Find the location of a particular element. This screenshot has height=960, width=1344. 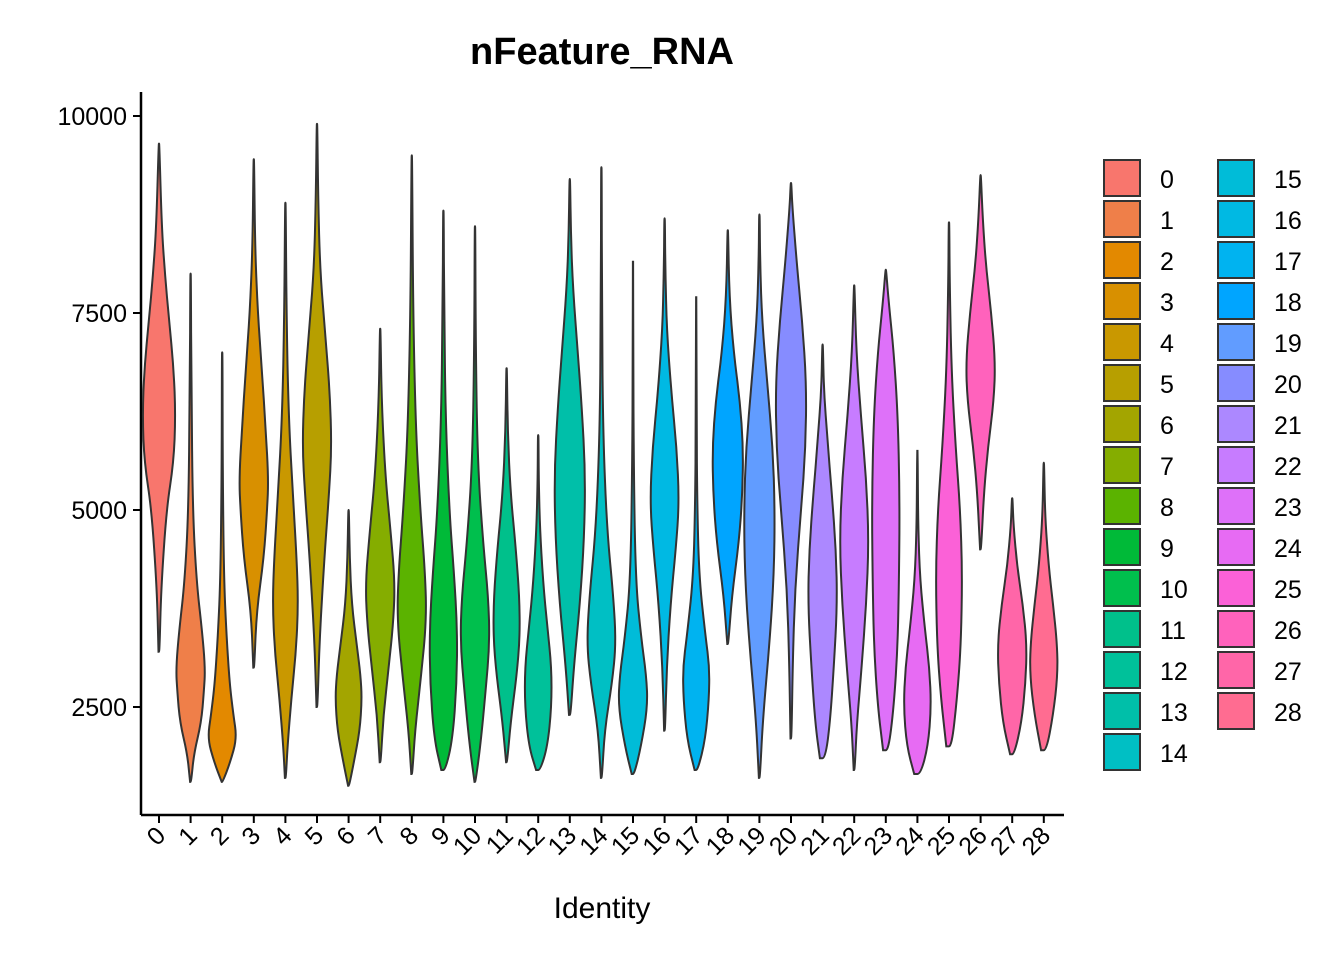

legend-label: 4 is located at coordinates (1167, 344).